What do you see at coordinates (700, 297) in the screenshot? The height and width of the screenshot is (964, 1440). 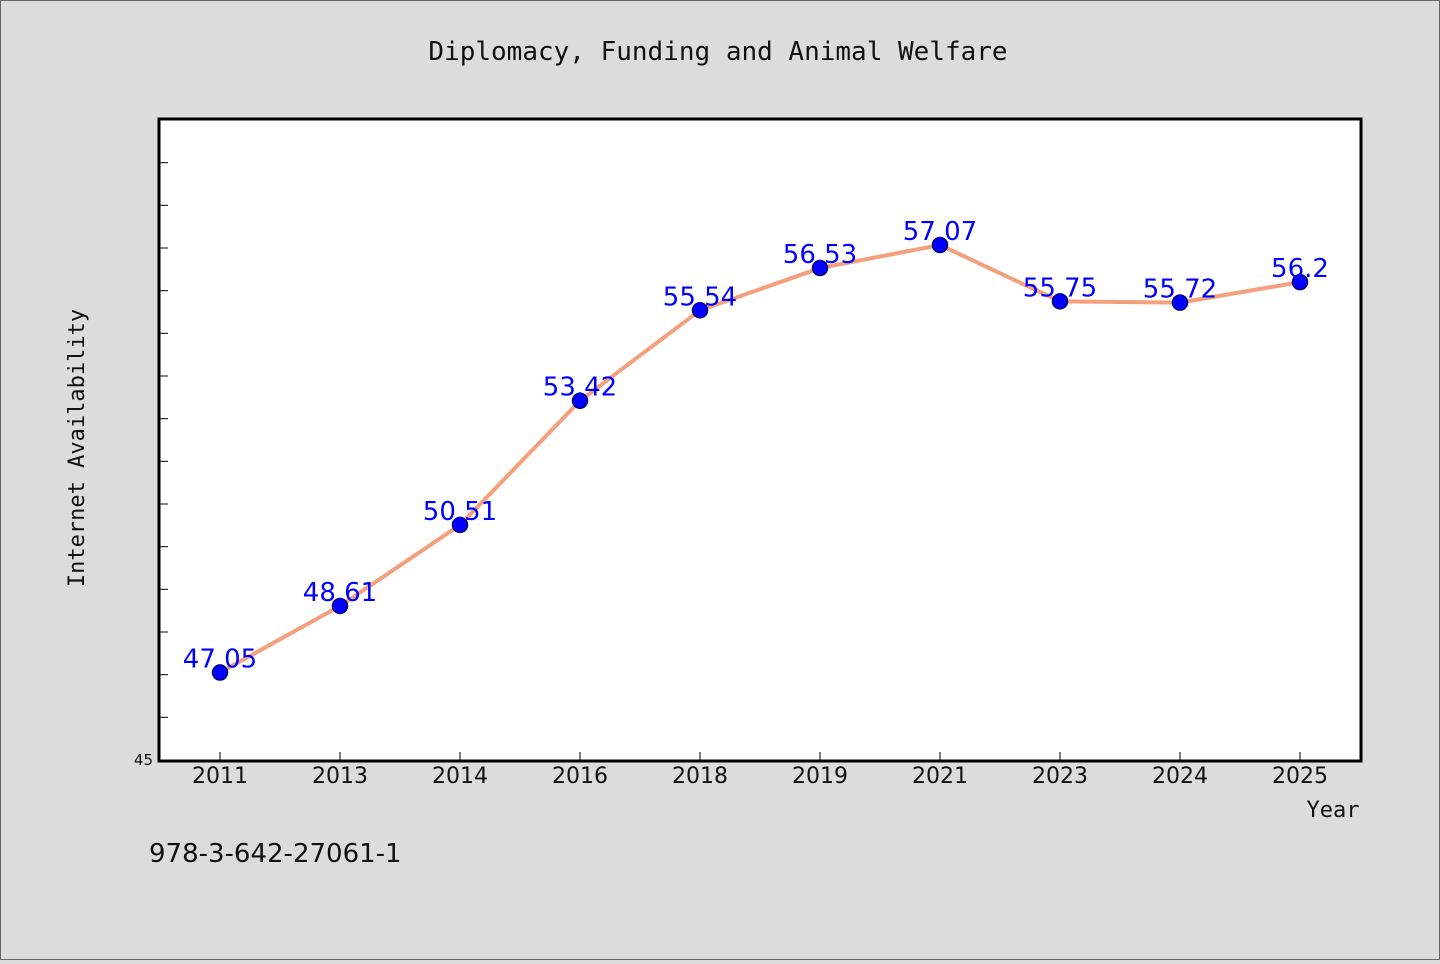 I see `data-label: 55.54` at bounding box center [700, 297].